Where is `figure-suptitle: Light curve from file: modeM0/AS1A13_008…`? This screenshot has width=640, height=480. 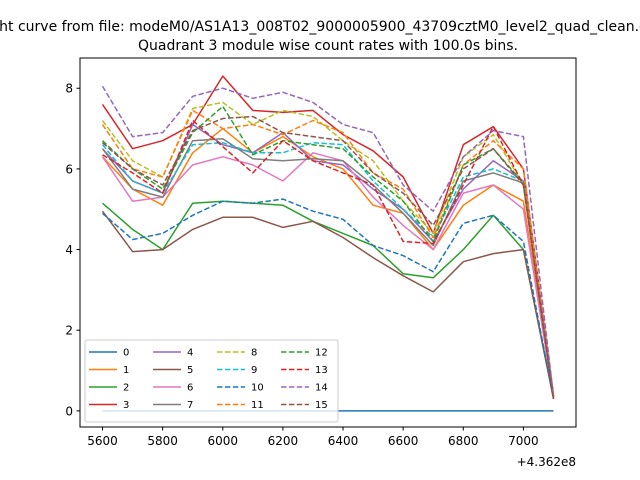 figure-suptitle: Light curve from file: modeM0/AS1A13_008… is located at coordinates (320, 27).